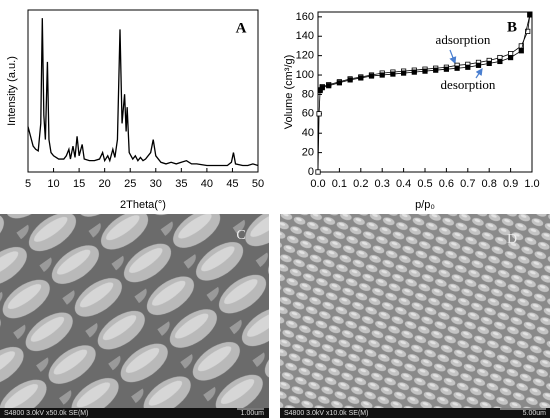 This screenshot has height=418, width=550. What do you see at coordinates (317, 184) in the screenshot?
I see `x-tick-label: 0.0` at bounding box center [317, 184].